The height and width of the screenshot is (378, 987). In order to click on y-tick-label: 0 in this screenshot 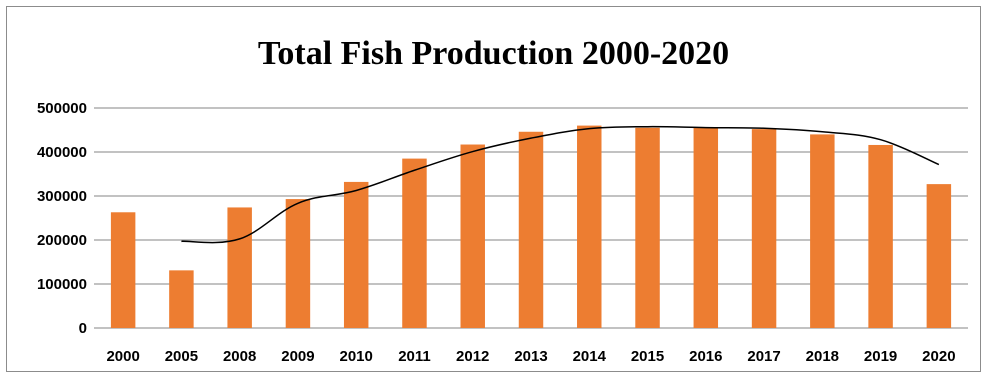, I will do `click(83, 328)`.